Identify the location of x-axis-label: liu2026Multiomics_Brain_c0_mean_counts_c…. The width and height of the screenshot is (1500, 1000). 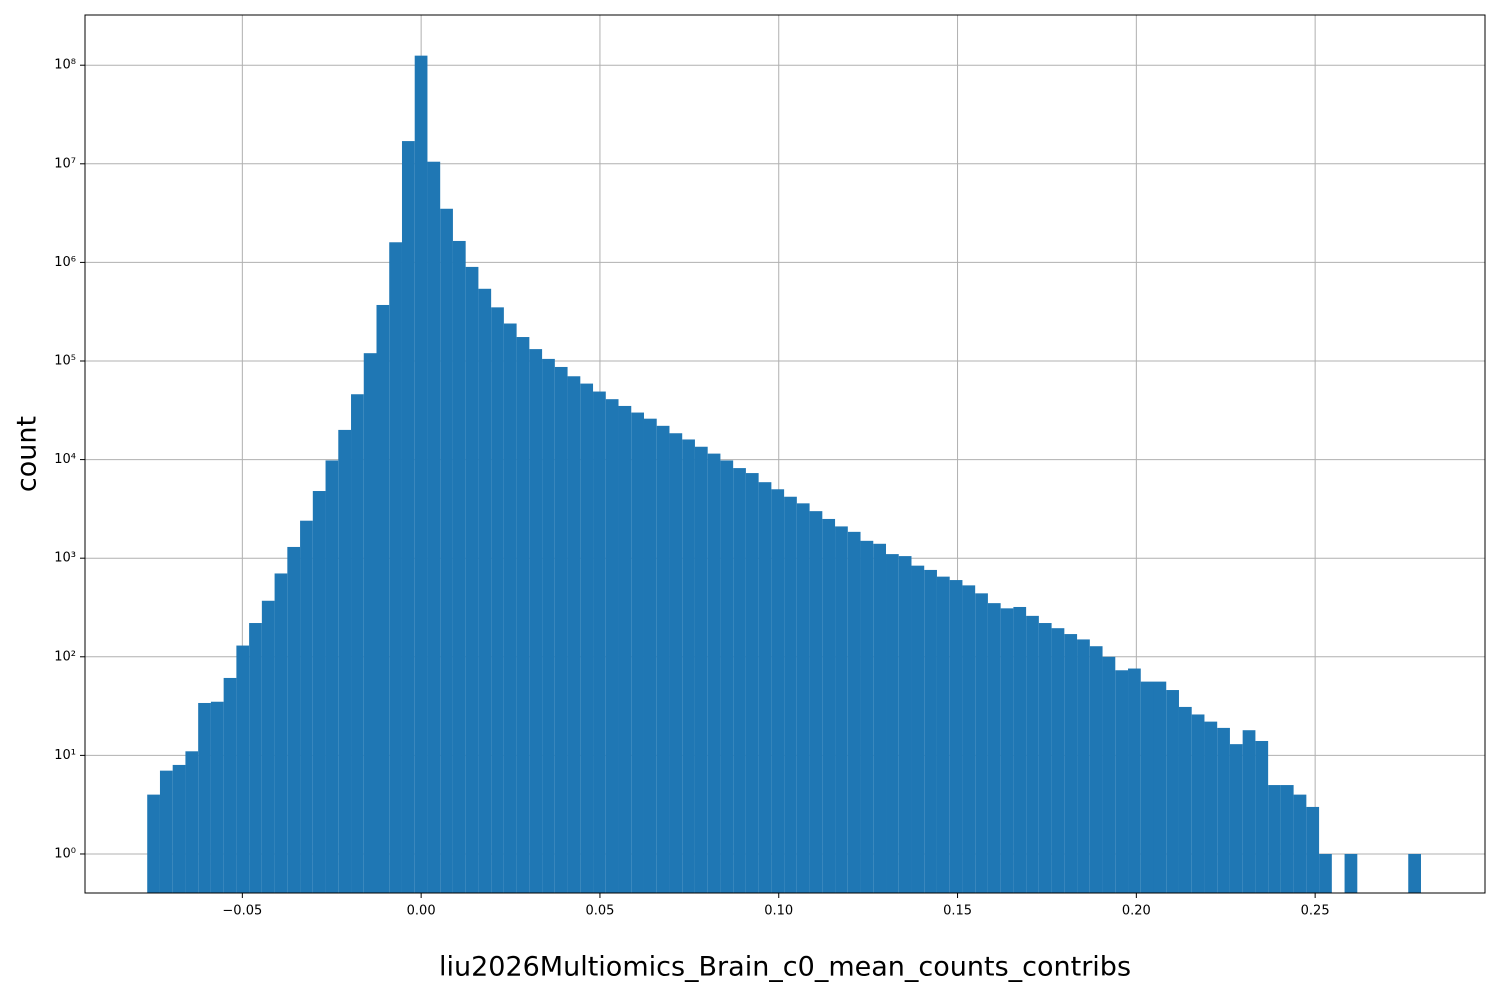
(785, 967).